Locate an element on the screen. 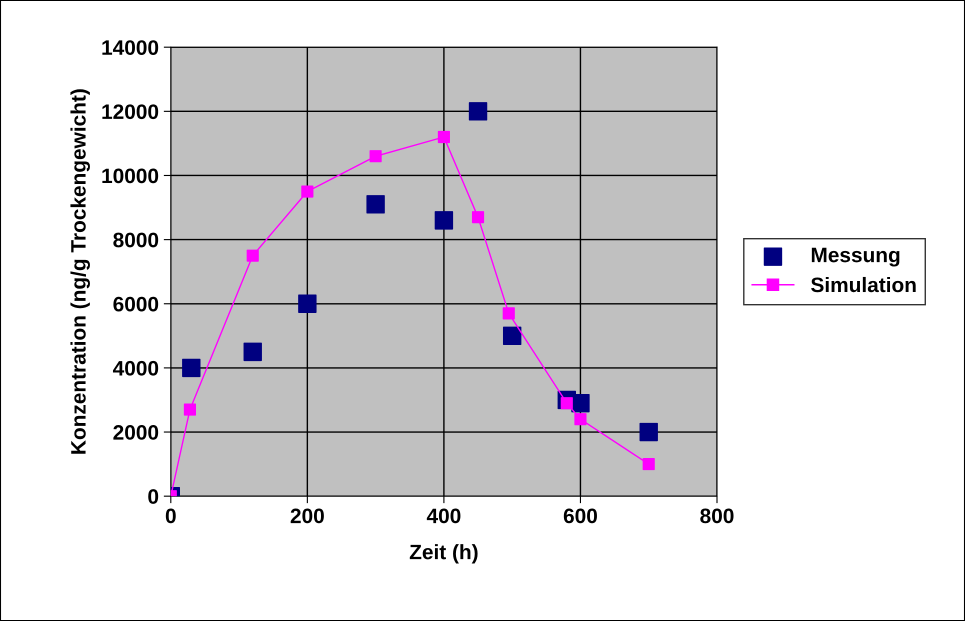 The image size is (965, 621). y-tick-label: 6000 is located at coordinates (135, 304).